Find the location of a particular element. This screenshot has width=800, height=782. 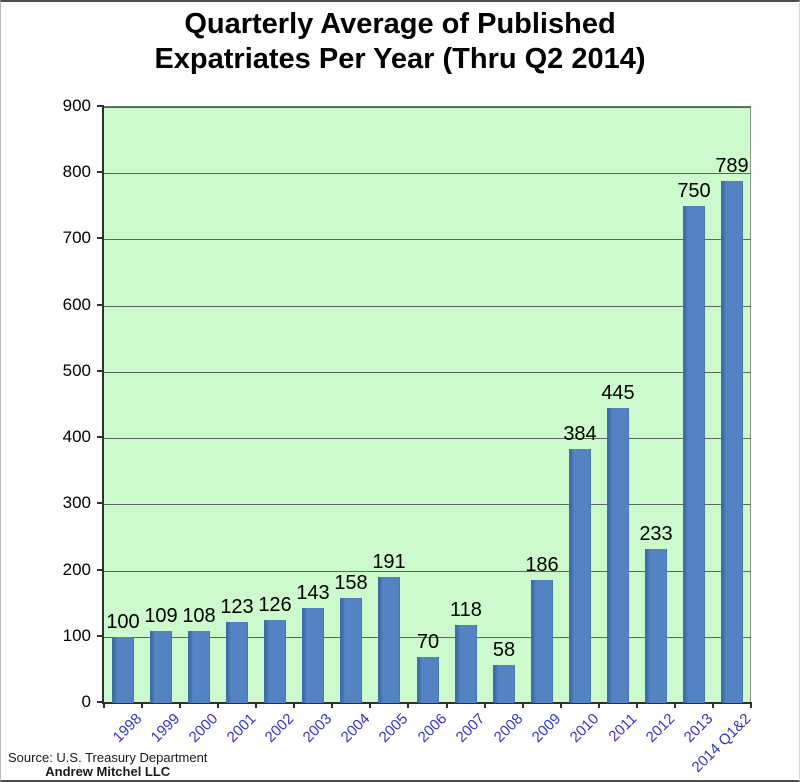

x-axis-label-2010: 2010 is located at coordinates (584, 728).